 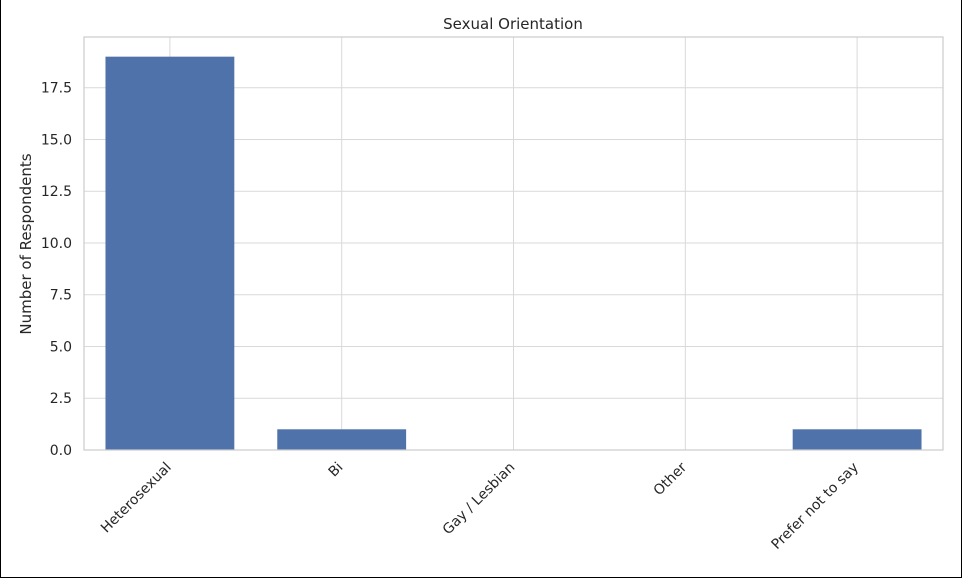 I want to click on y-axis-label: Number of Respondents, so click(x=26, y=243).